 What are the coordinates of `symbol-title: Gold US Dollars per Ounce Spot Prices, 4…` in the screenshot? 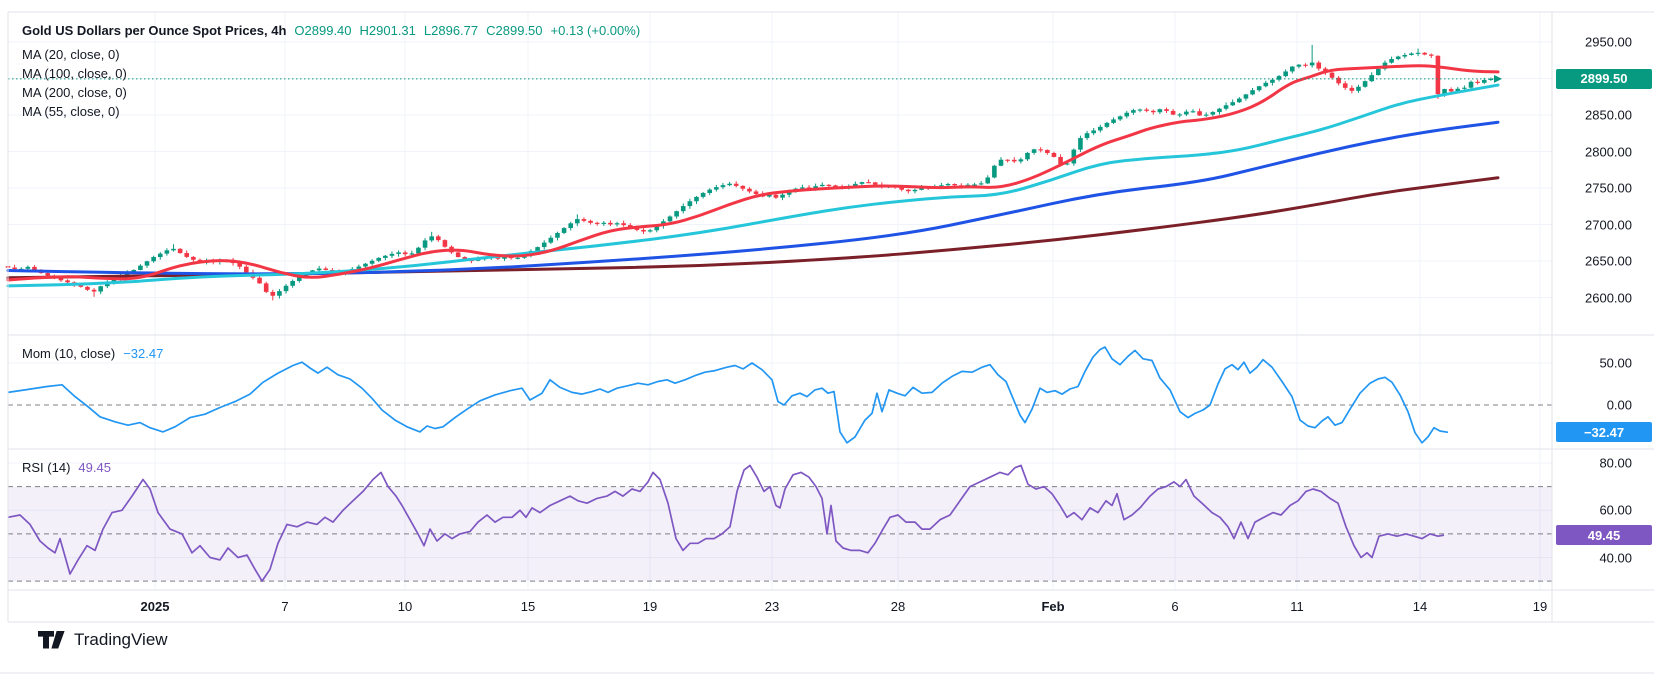 It's located at (154, 30).